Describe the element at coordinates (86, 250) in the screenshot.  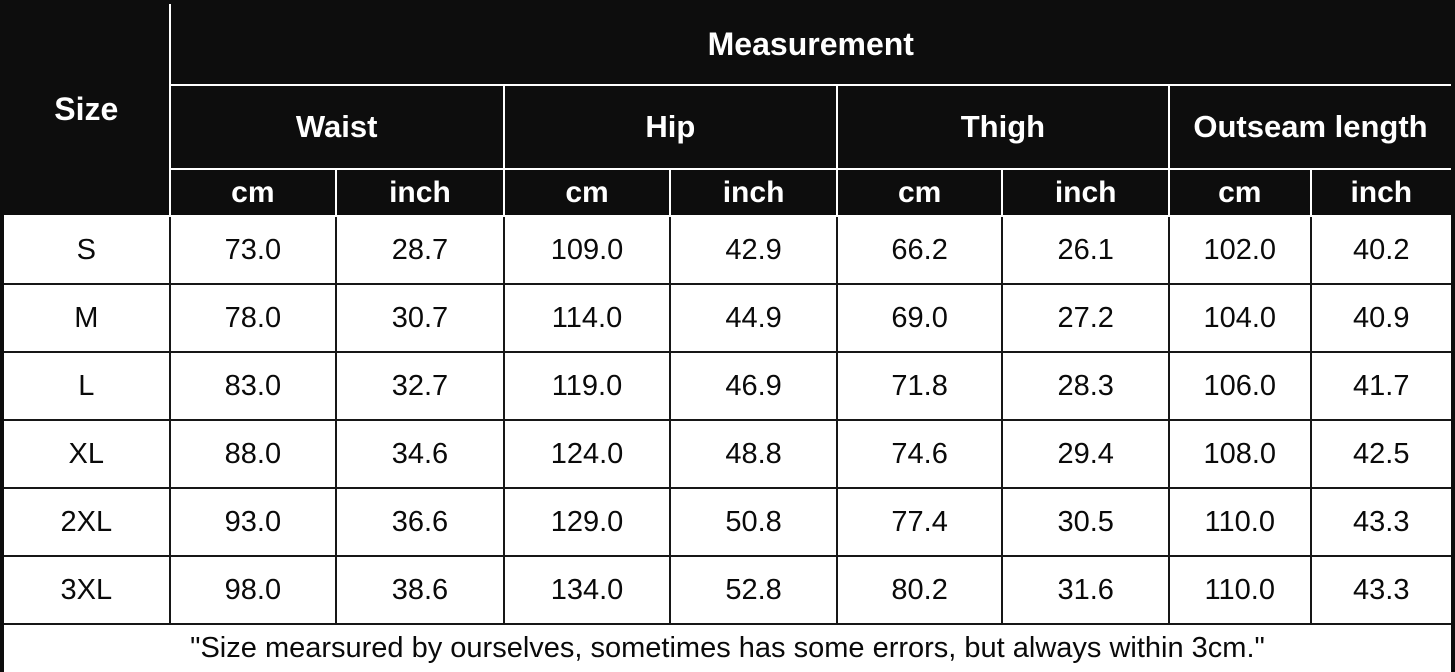
I see `size-cell: S` at that location.